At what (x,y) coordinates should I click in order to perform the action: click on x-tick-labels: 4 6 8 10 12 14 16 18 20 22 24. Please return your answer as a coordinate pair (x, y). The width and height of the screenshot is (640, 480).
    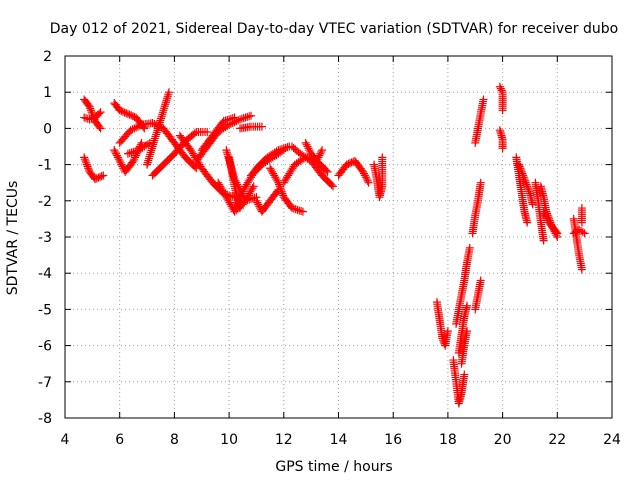
    Looking at the image, I should click on (341, 440).